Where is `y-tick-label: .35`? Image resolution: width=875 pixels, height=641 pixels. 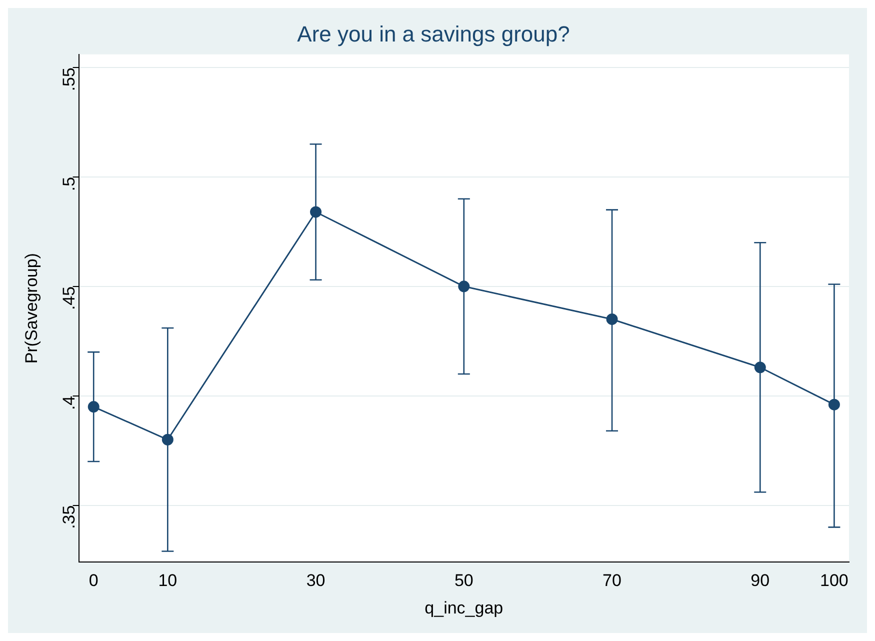 y-tick-label: .35 is located at coordinates (68, 517).